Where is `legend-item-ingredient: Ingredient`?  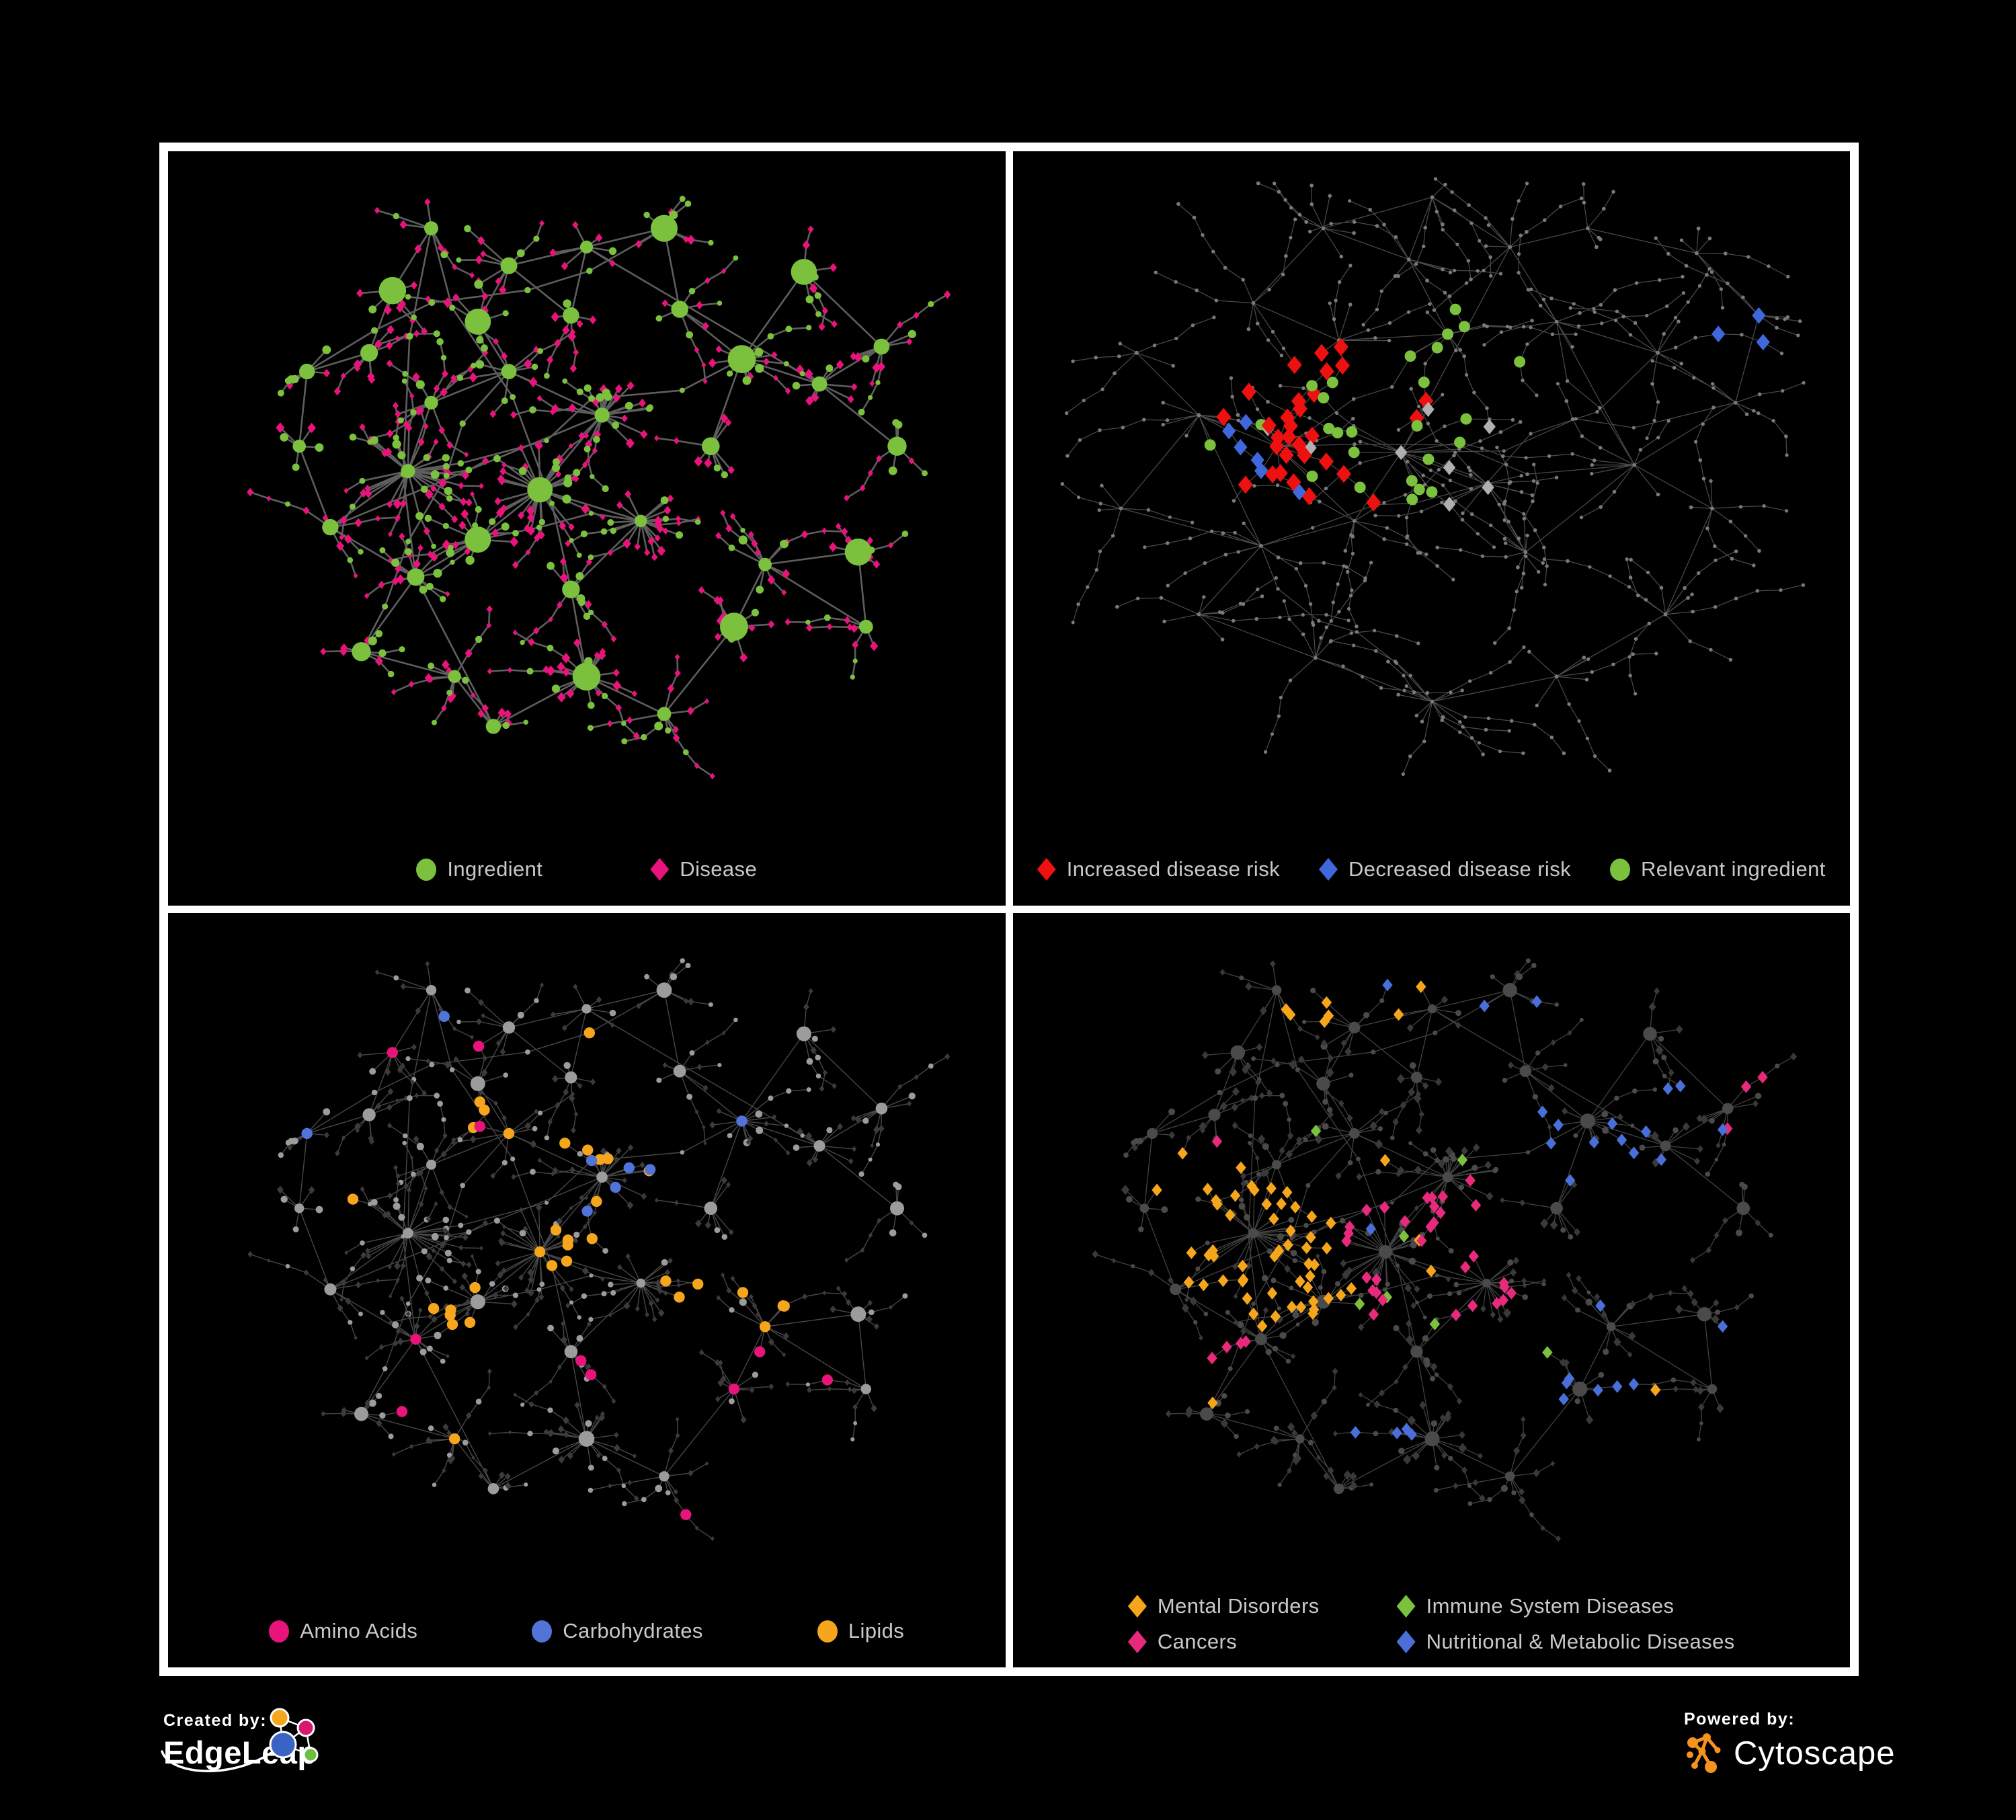
legend-item-ingredient: Ingredient is located at coordinates (479, 869).